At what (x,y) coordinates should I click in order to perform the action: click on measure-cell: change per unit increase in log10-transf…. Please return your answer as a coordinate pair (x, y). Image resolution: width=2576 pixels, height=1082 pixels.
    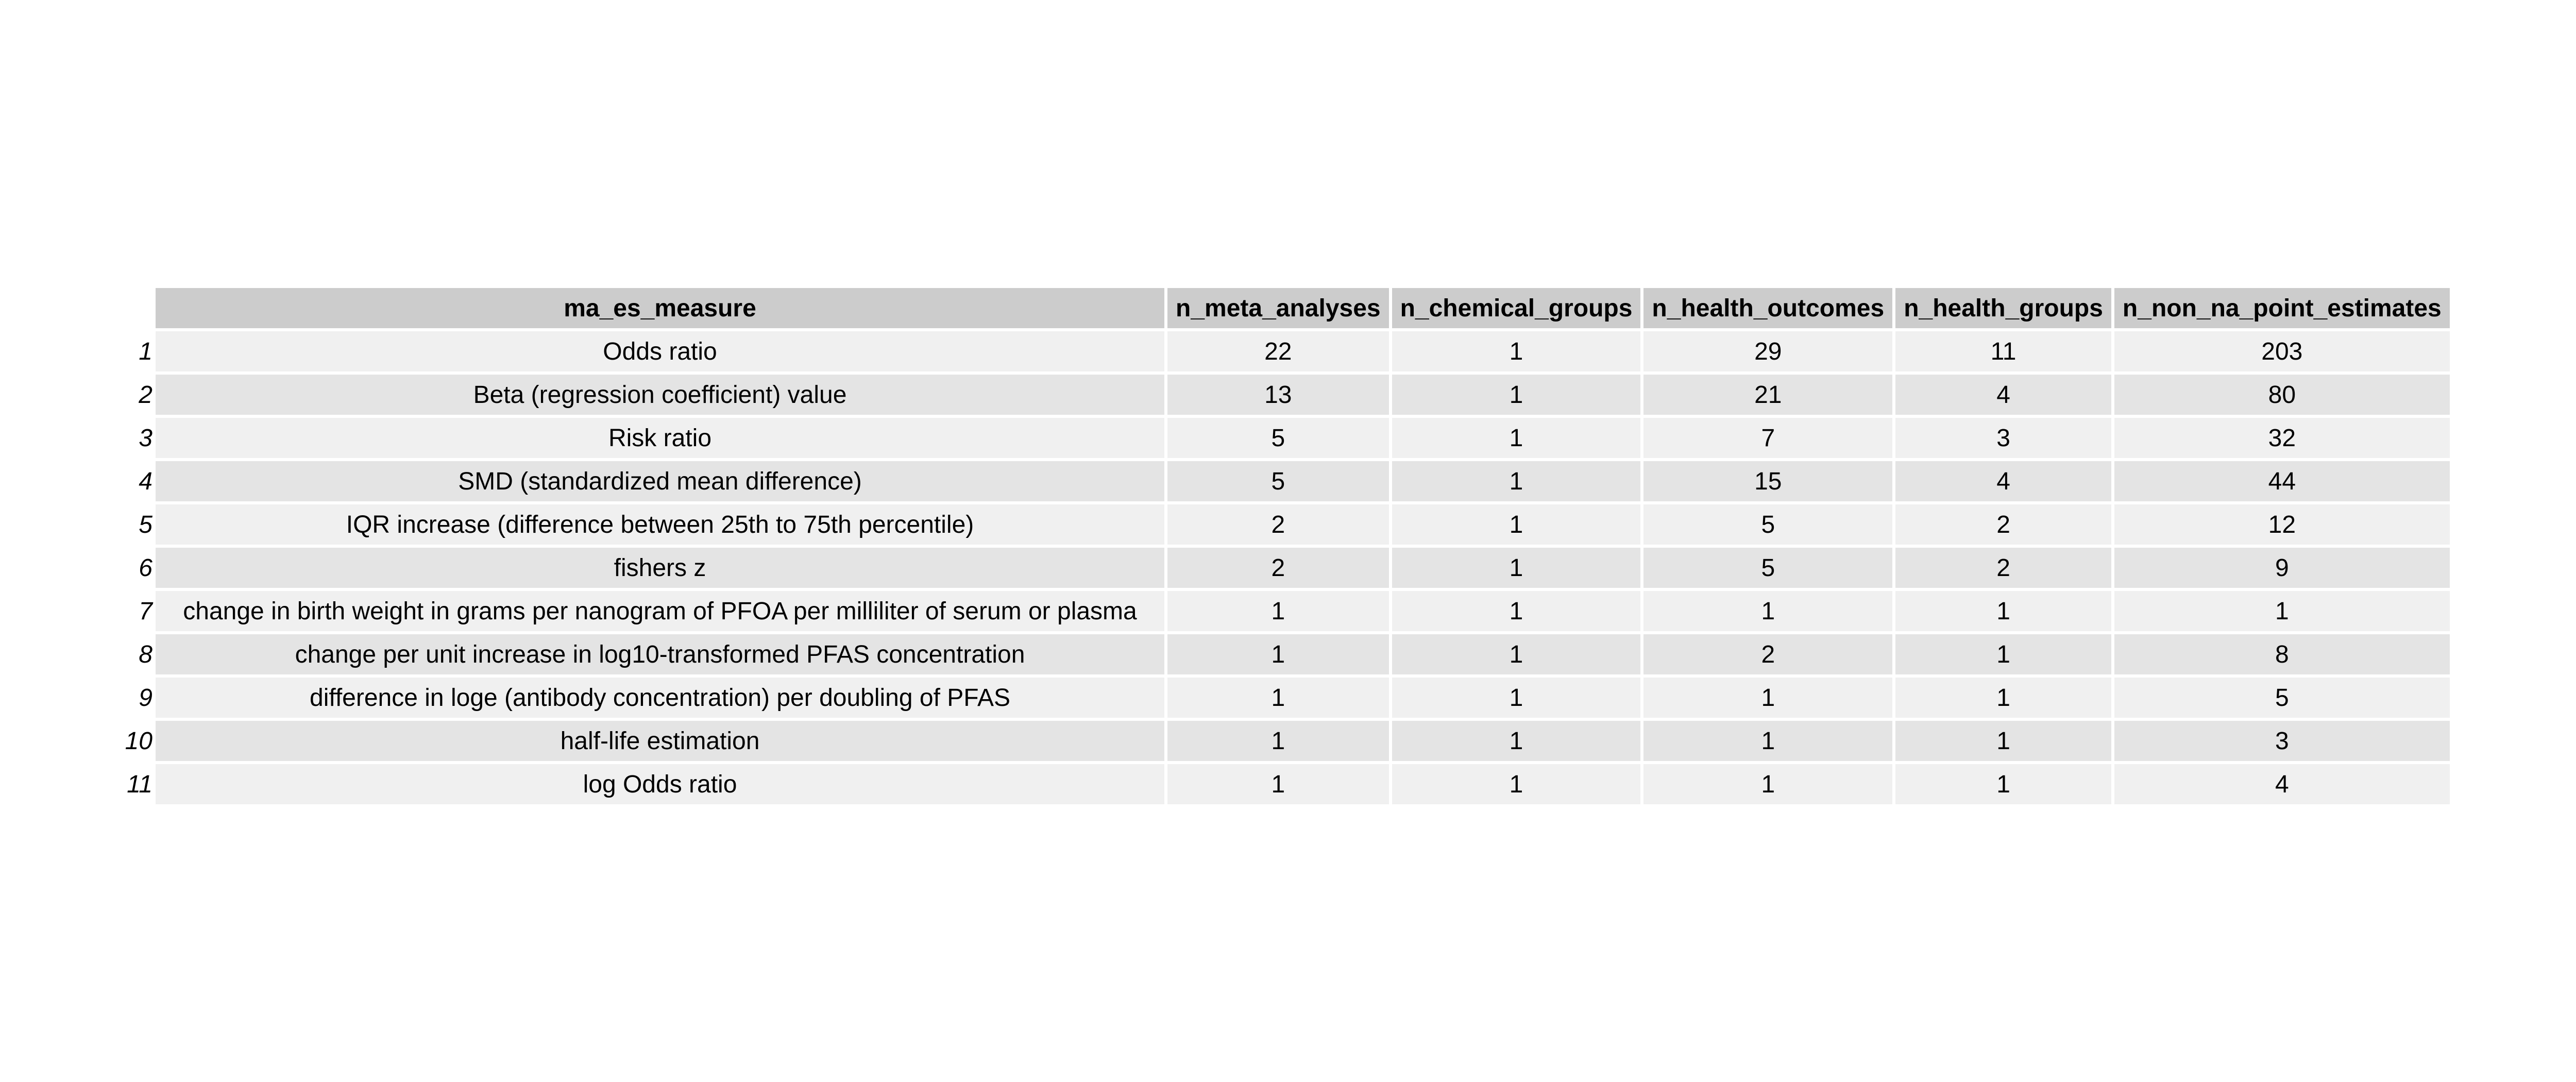
    Looking at the image, I should click on (660, 654).